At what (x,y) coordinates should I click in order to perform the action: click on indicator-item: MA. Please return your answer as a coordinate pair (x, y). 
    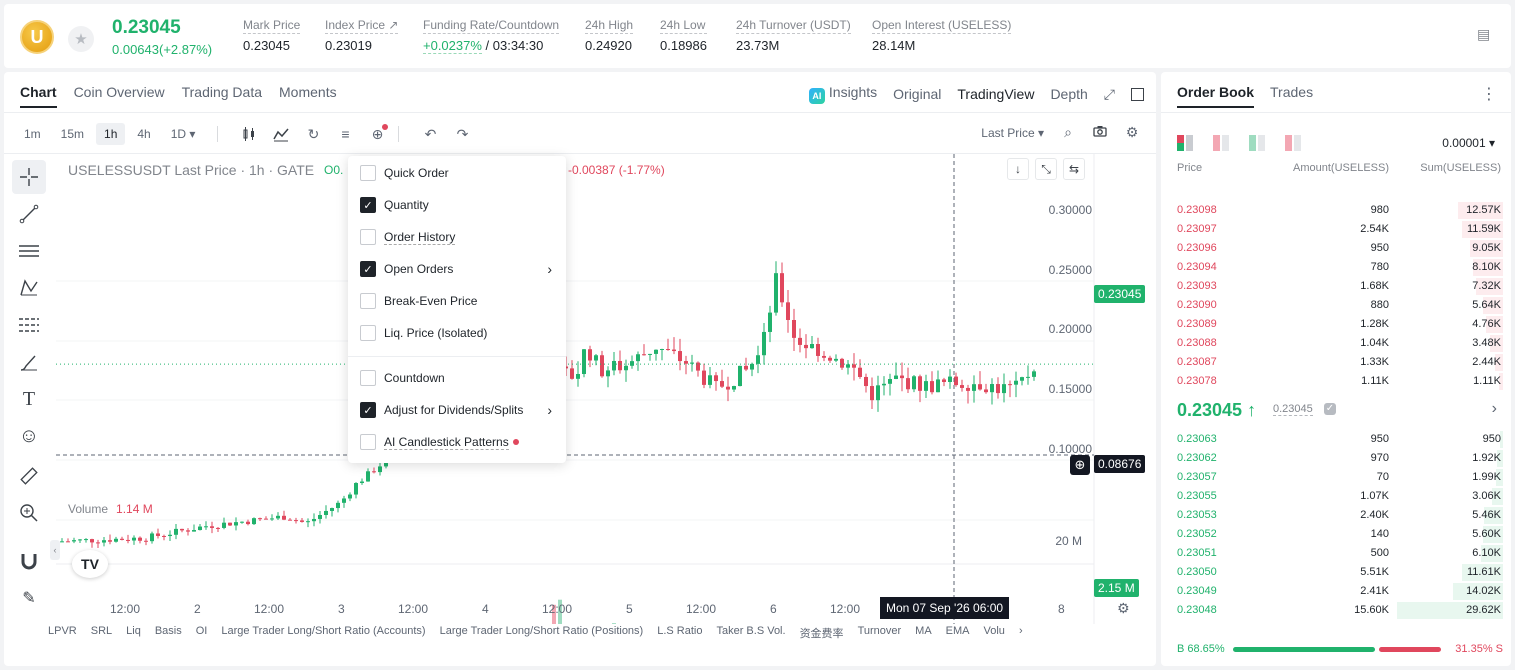
    Looking at the image, I should click on (923, 631).